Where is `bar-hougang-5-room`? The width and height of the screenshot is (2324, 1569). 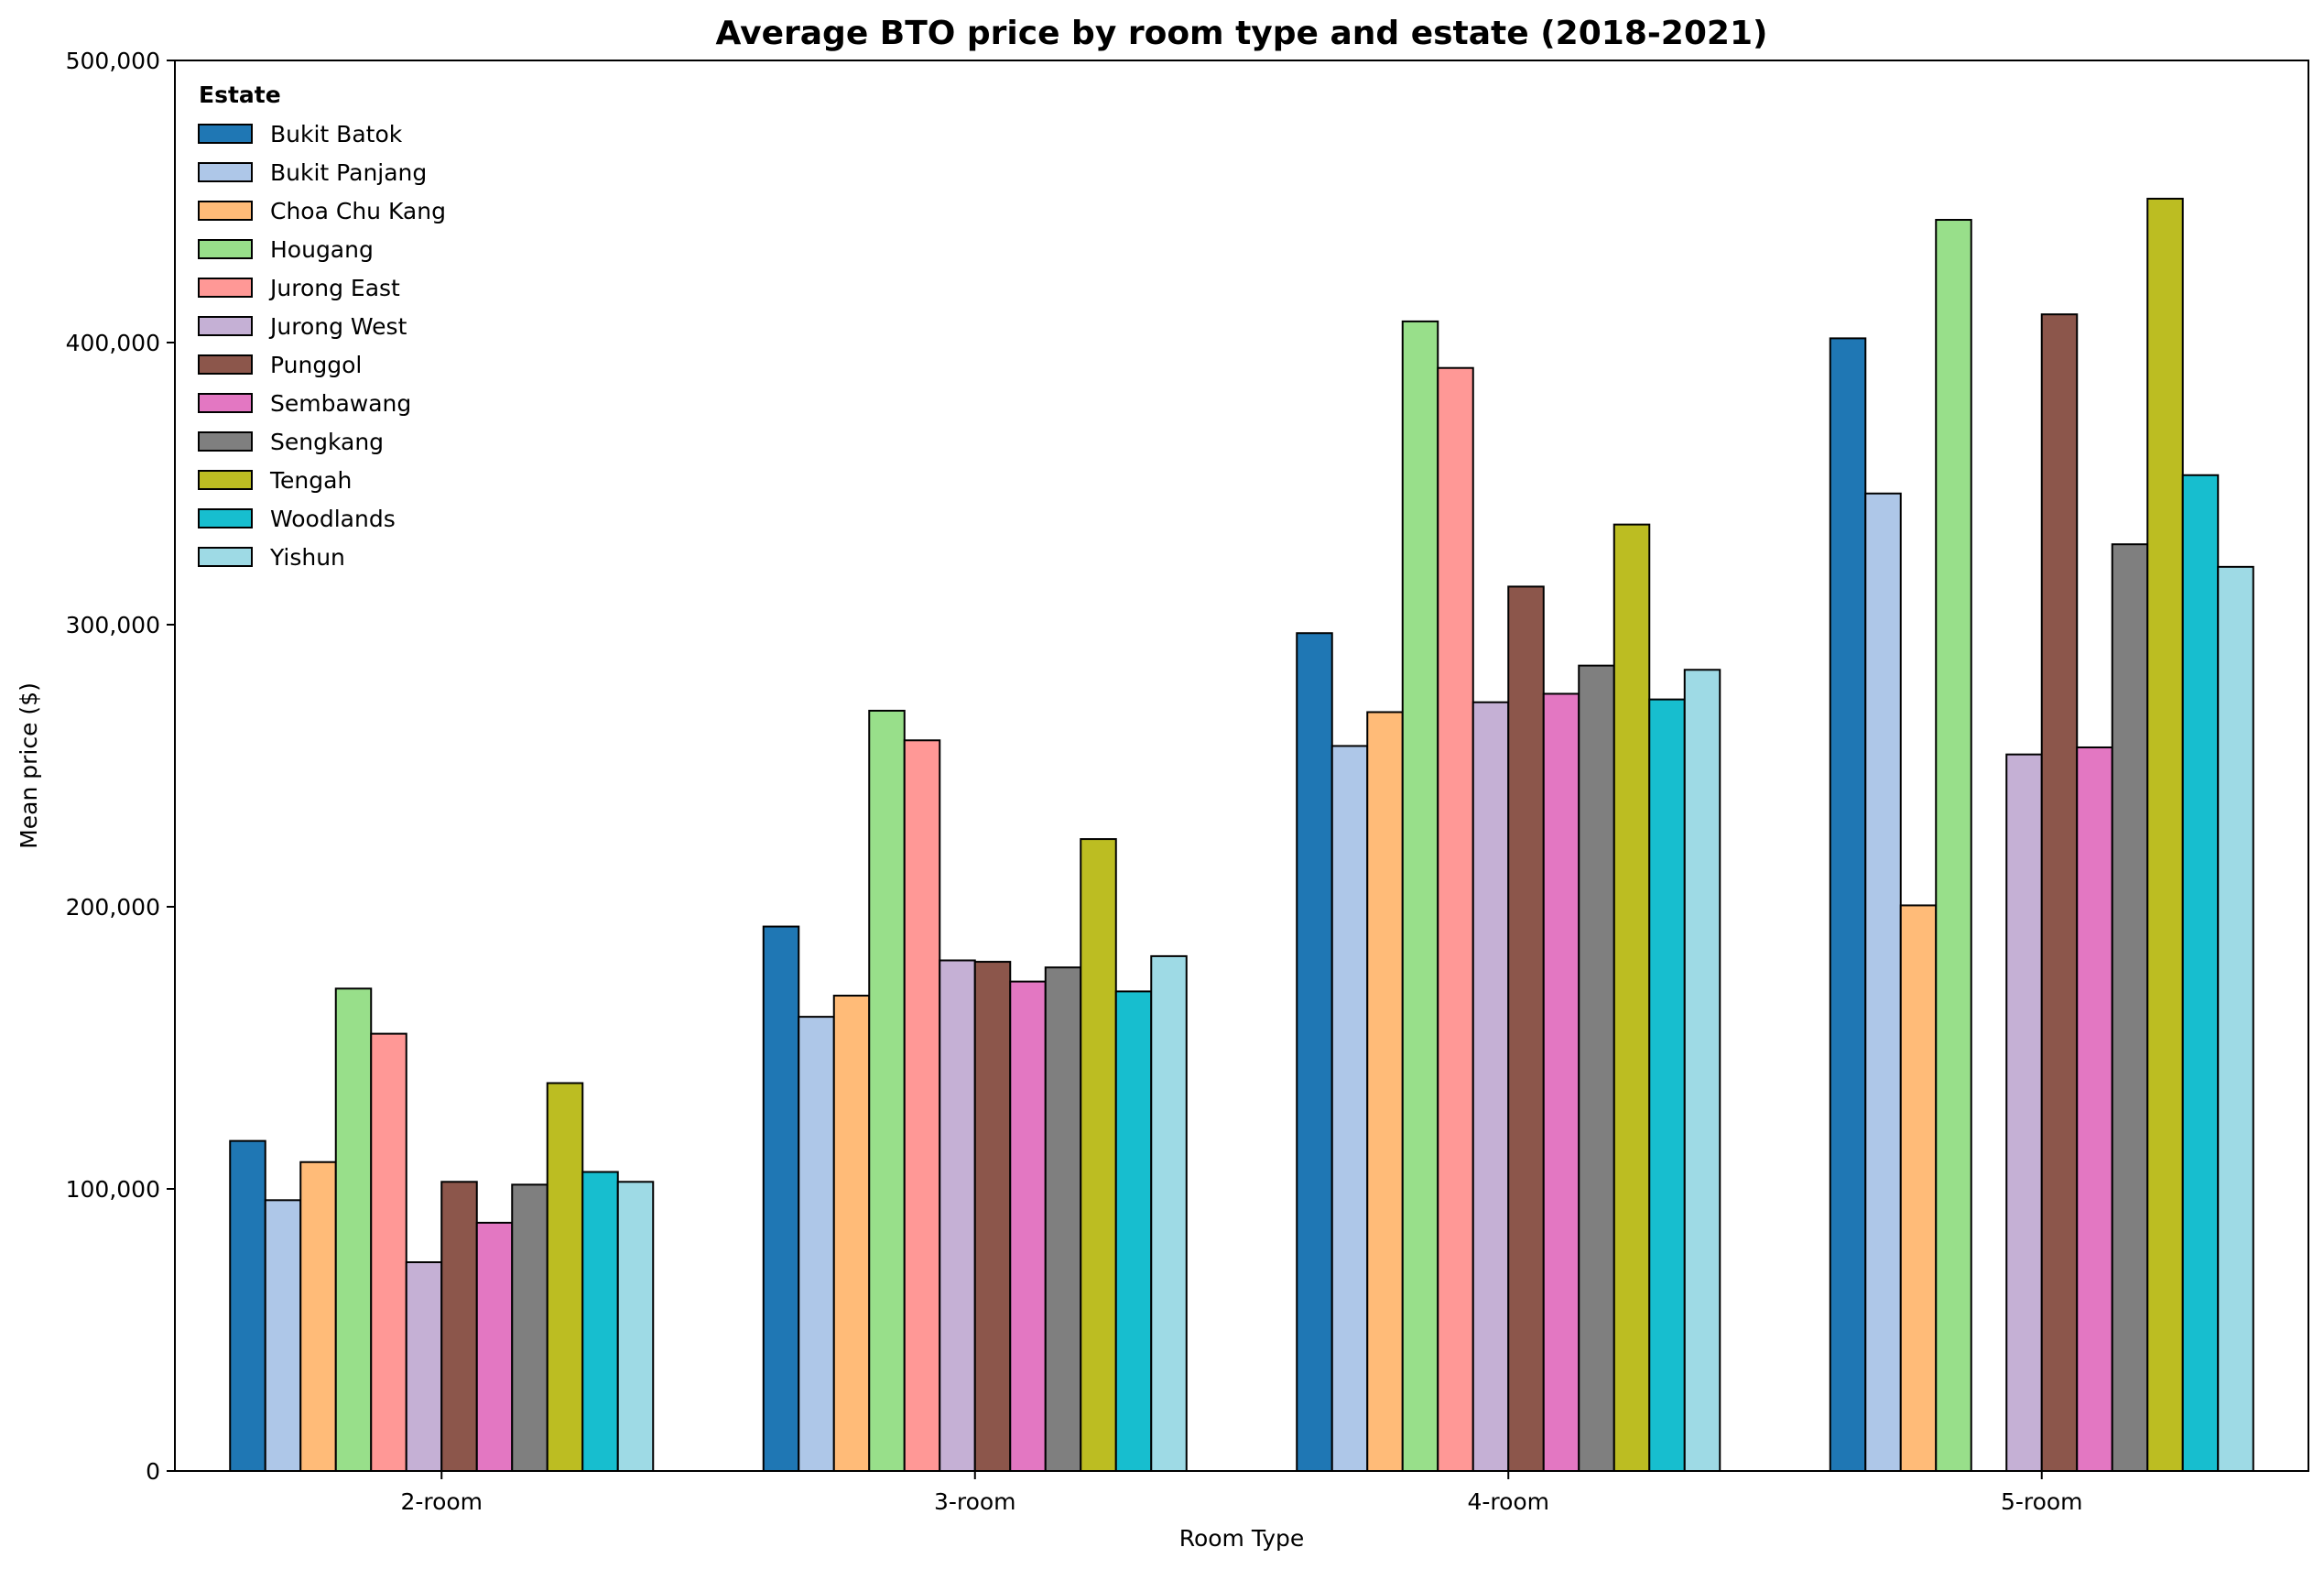 bar-hougang-5-room is located at coordinates (1954, 846).